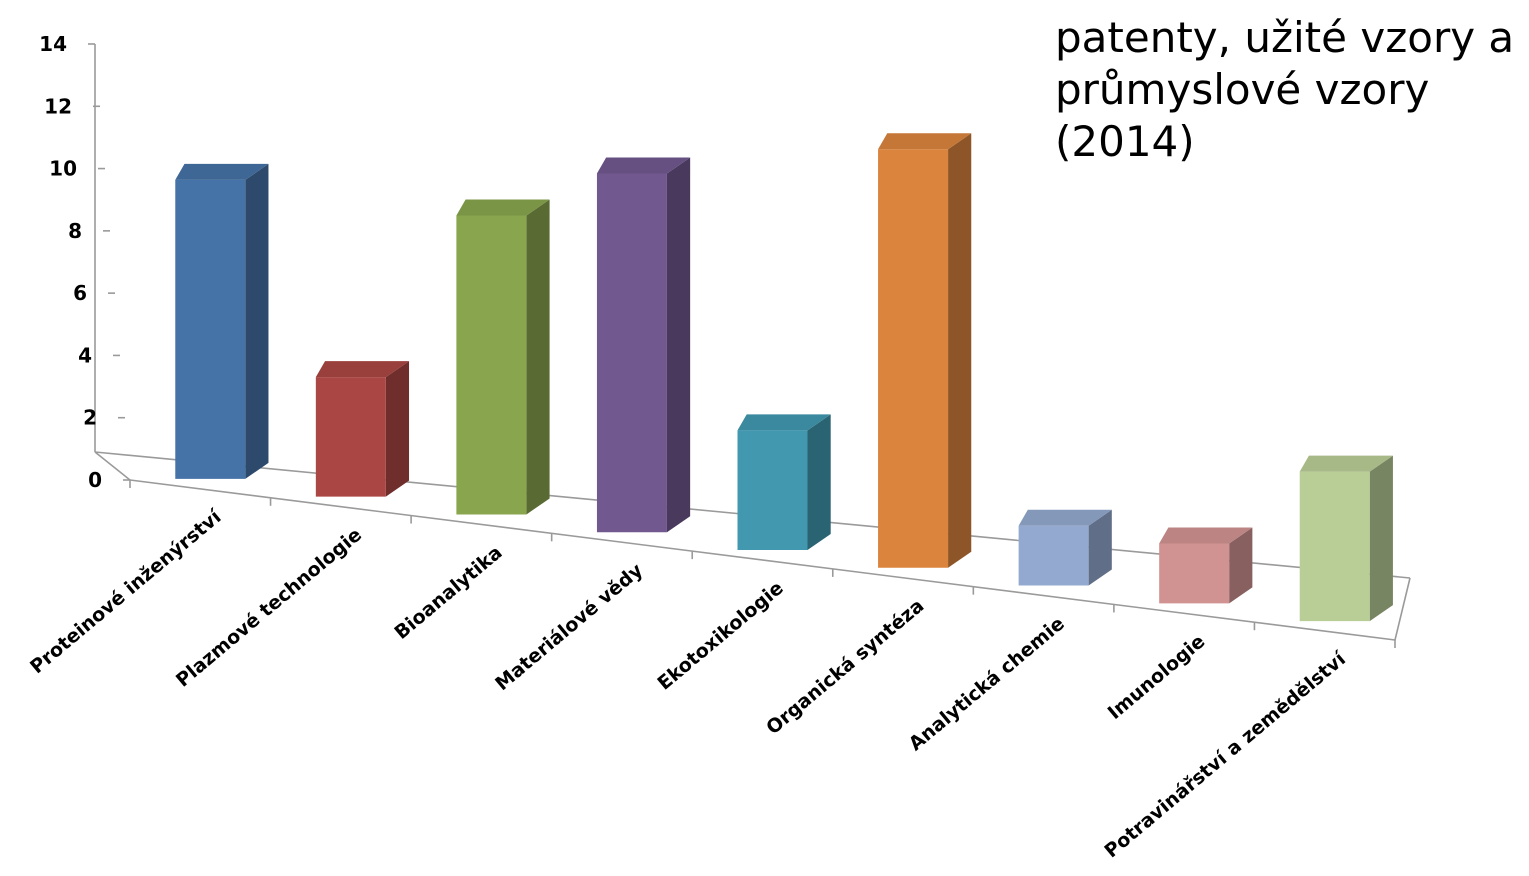  I want to click on floor-left-edge, so click(112, 466).